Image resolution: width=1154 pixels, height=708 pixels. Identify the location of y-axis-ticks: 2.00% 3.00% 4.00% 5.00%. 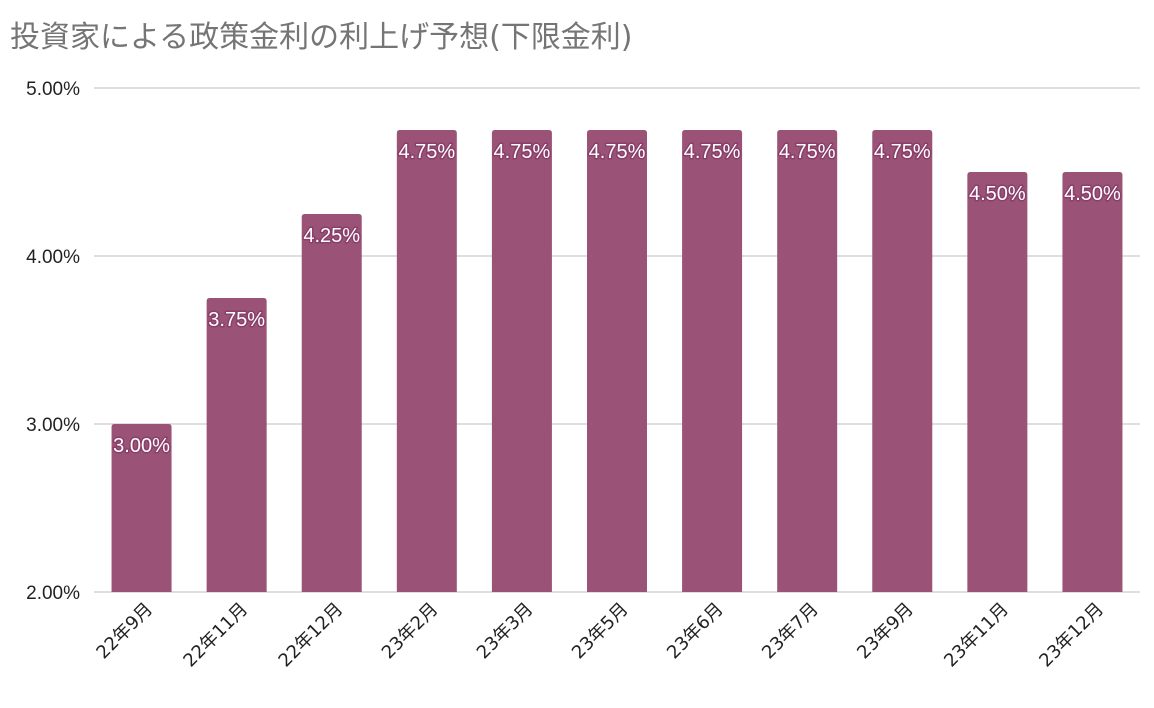
(53, 341).